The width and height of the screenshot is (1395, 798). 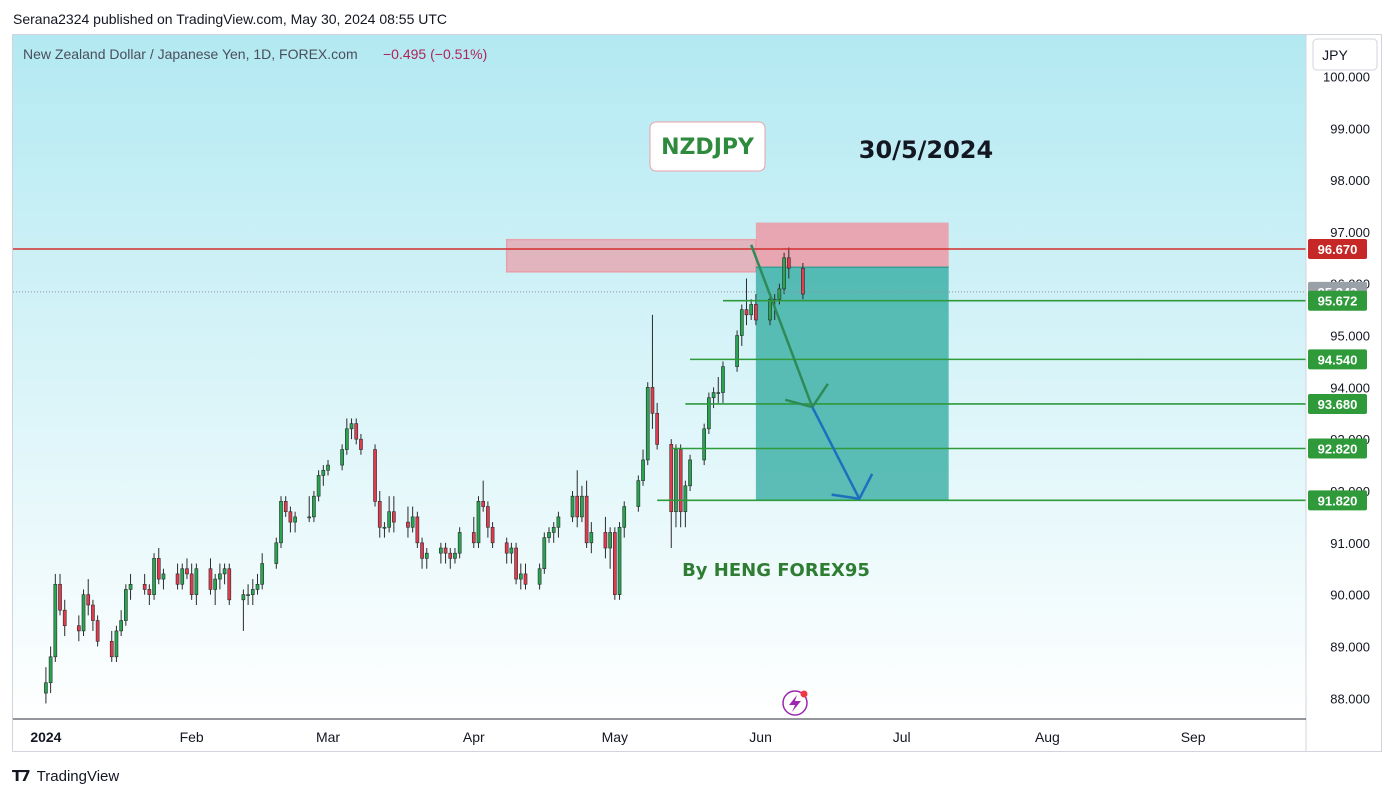 I want to click on x-tick-label: Mar, so click(x=328, y=737).